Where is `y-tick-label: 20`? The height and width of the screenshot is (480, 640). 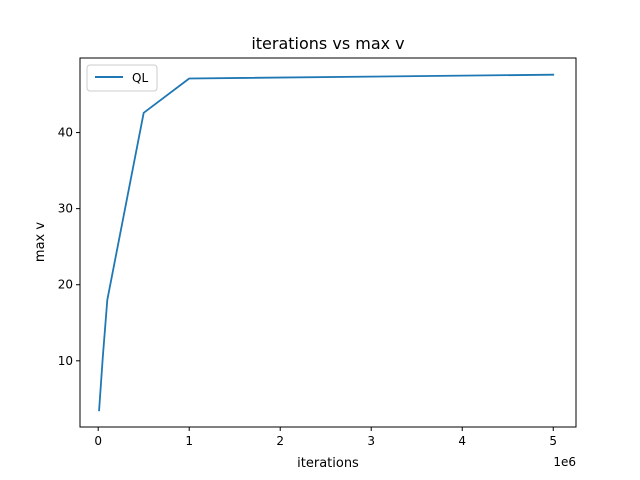
y-tick-label: 20 is located at coordinates (65, 285).